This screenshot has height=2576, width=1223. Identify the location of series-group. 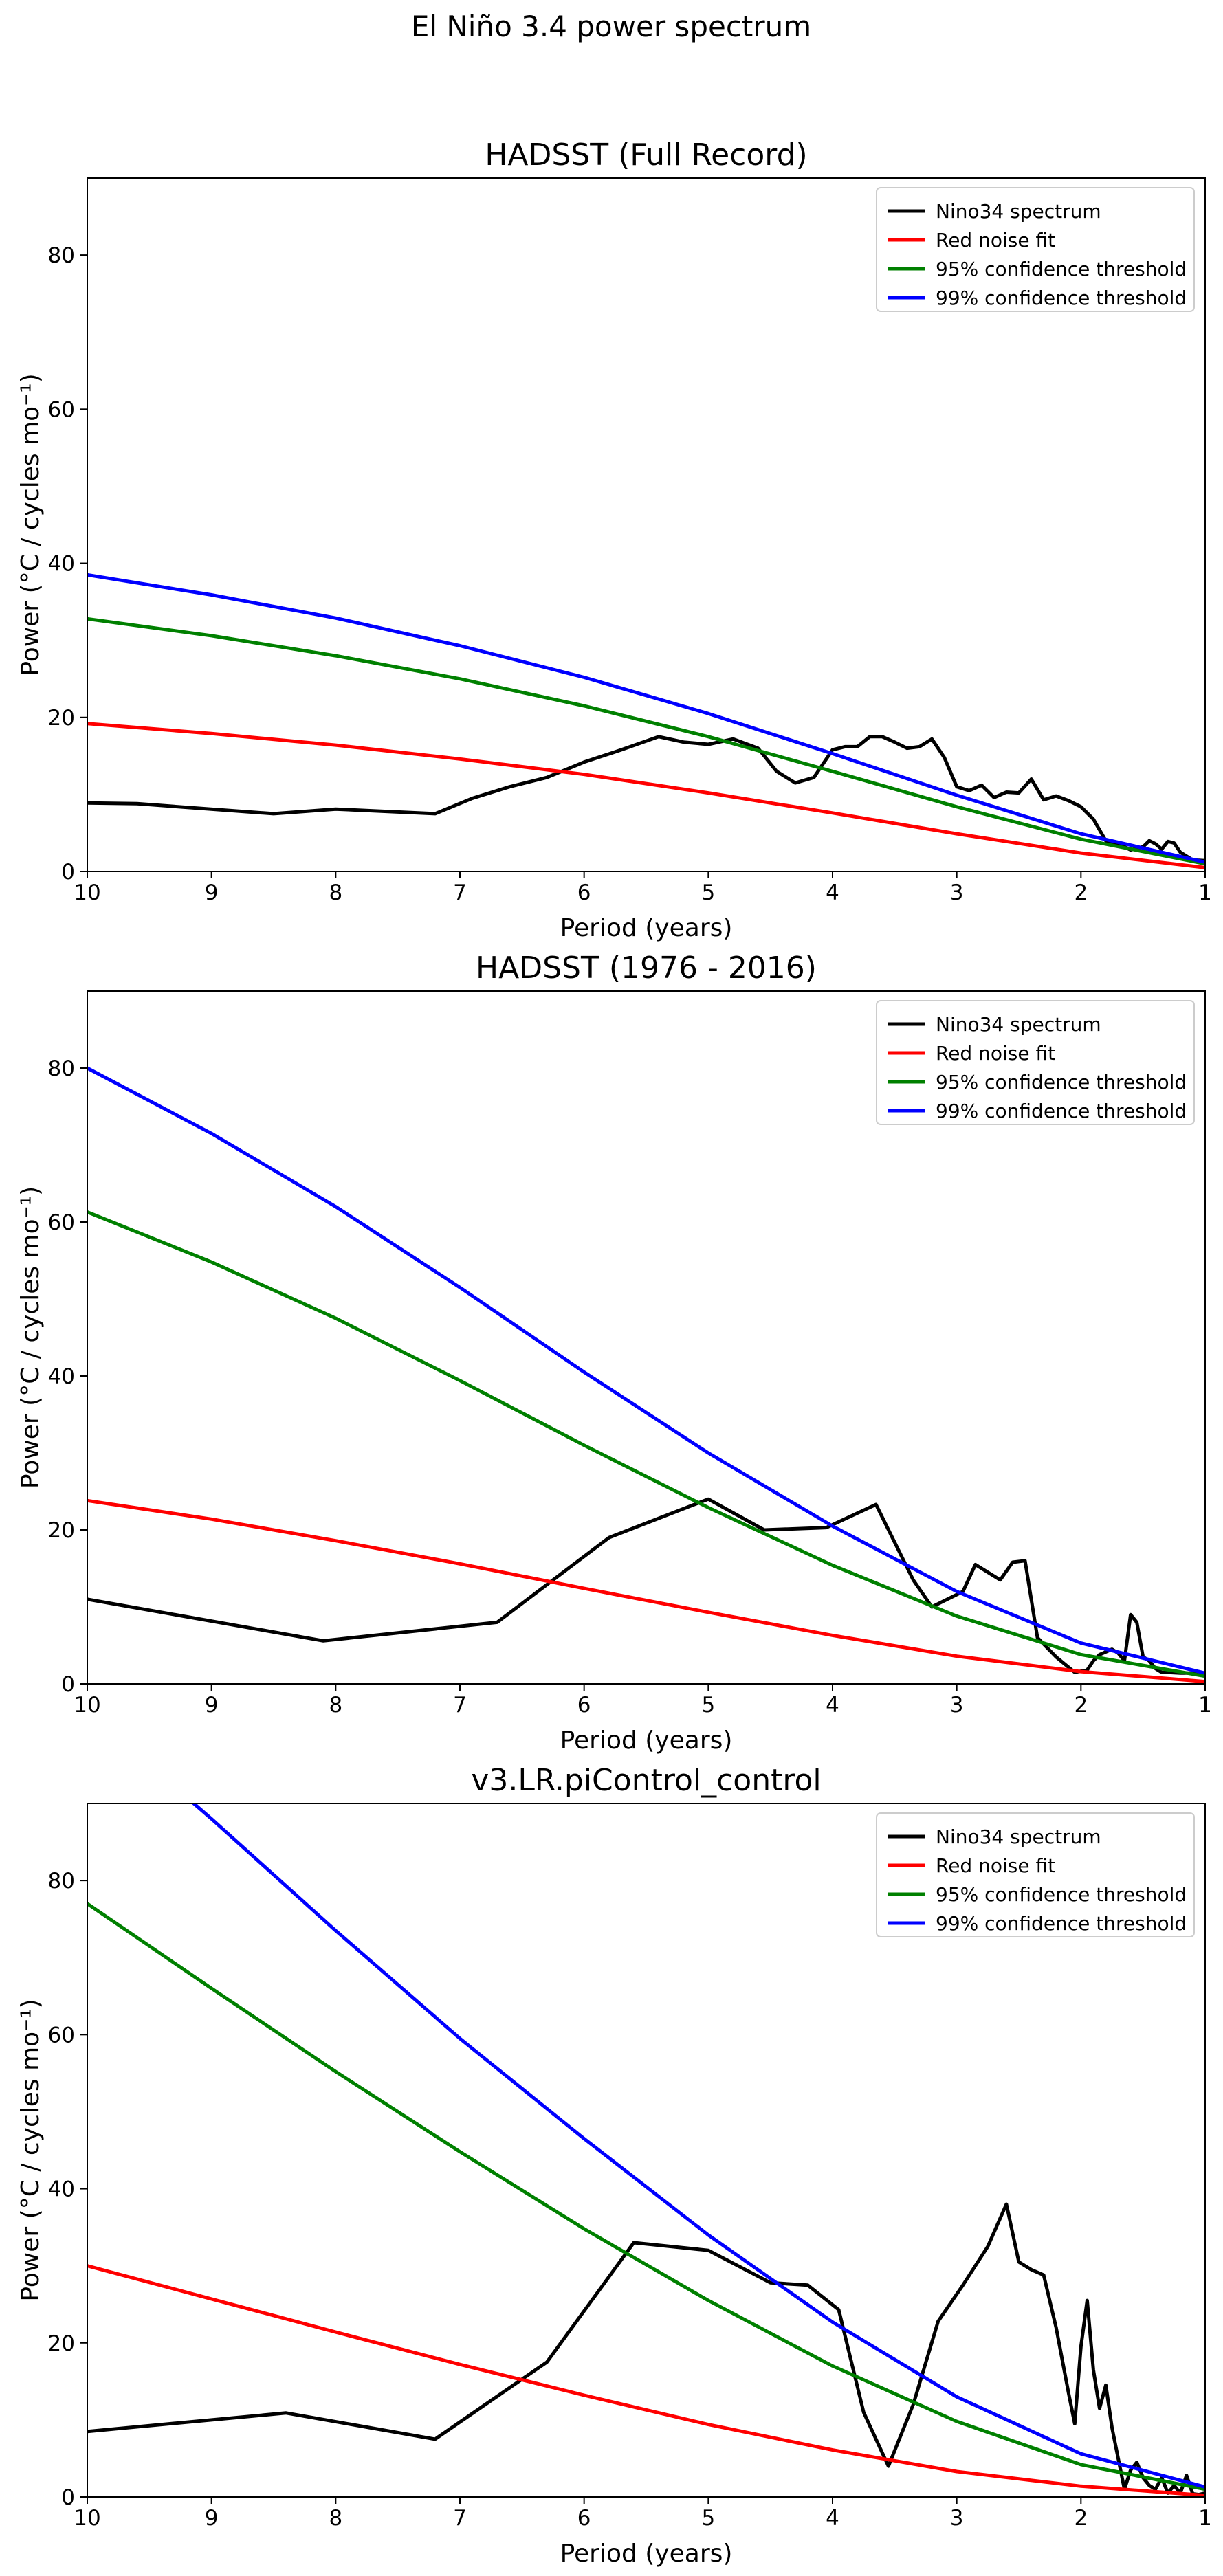
(646, 721).